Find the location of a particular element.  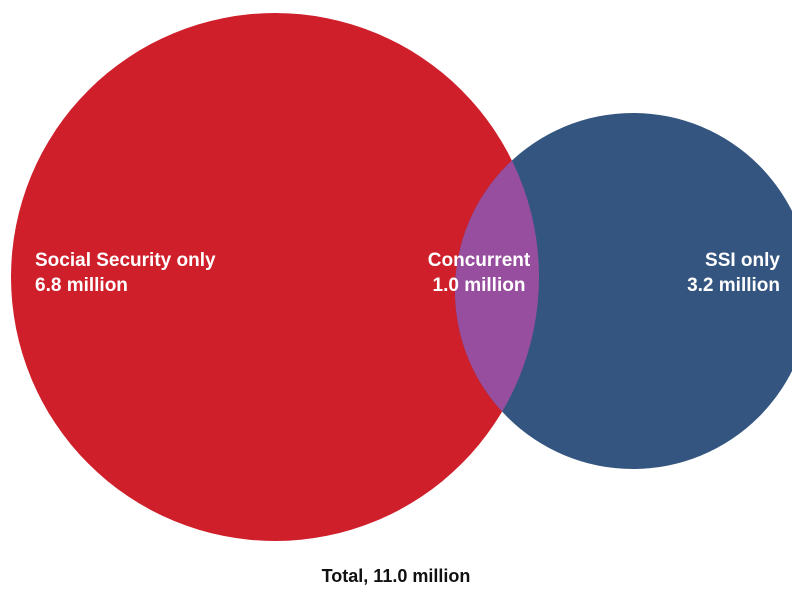

social-security-only-name: Social Security only is located at coordinates (125, 260).